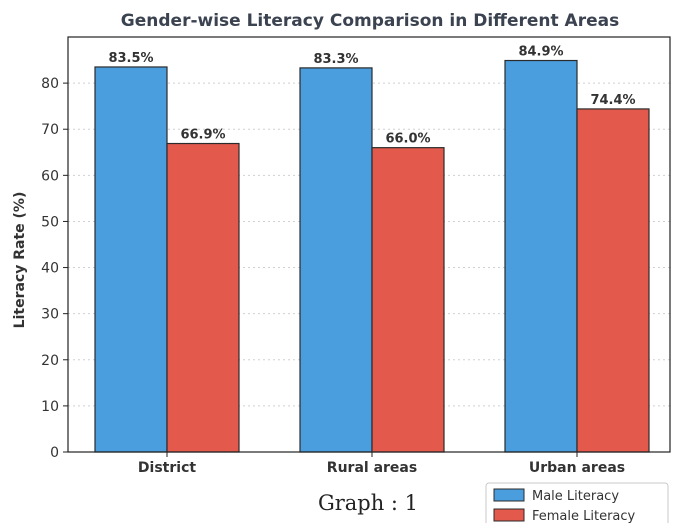 The width and height of the screenshot is (696, 523). What do you see at coordinates (407, 139) in the screenshot?
I see `data-label: 66.0%` at bounding box center [407, 139].